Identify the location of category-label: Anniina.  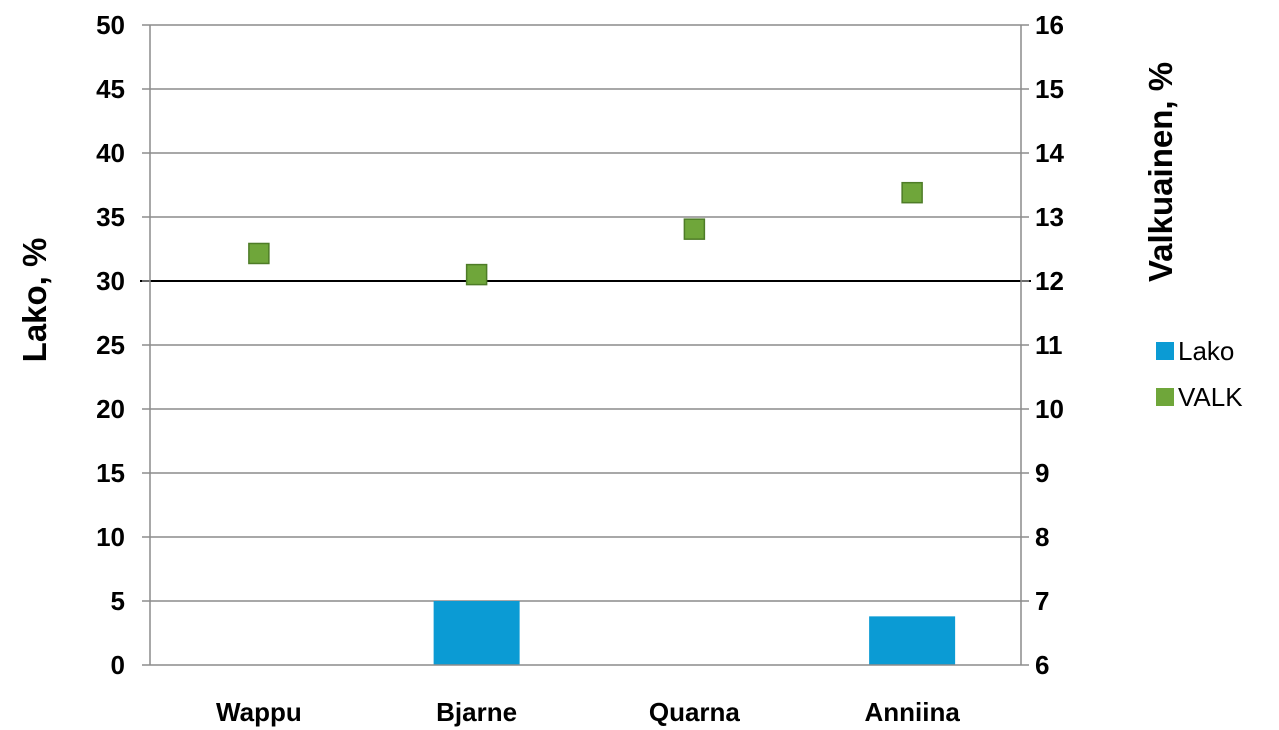
(912, 712).